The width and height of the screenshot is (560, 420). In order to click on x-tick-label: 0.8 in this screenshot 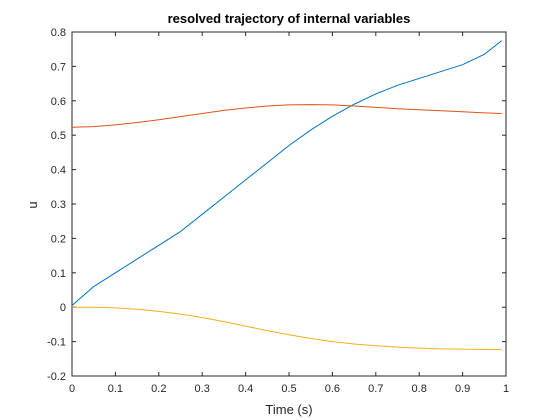, I will do `click(419, 389)`.